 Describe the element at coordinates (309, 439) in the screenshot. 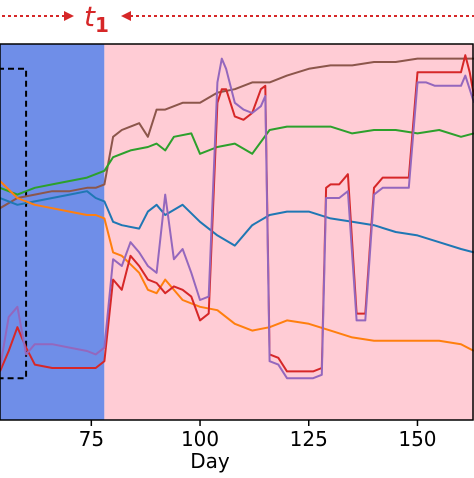

I see `x-tick-label-125: 125` at that location.